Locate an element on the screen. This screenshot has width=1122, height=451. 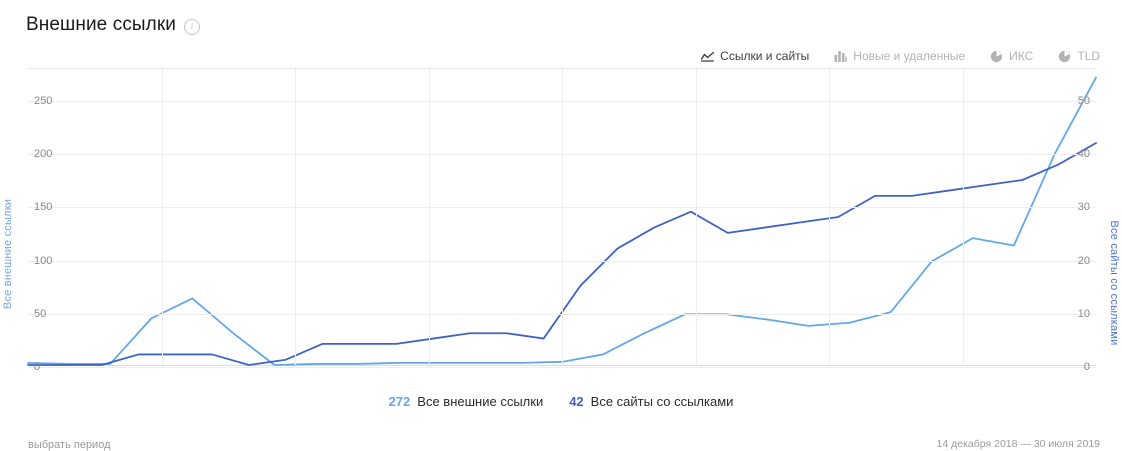
gridline-horizontal is located at coordinates (562, 367).